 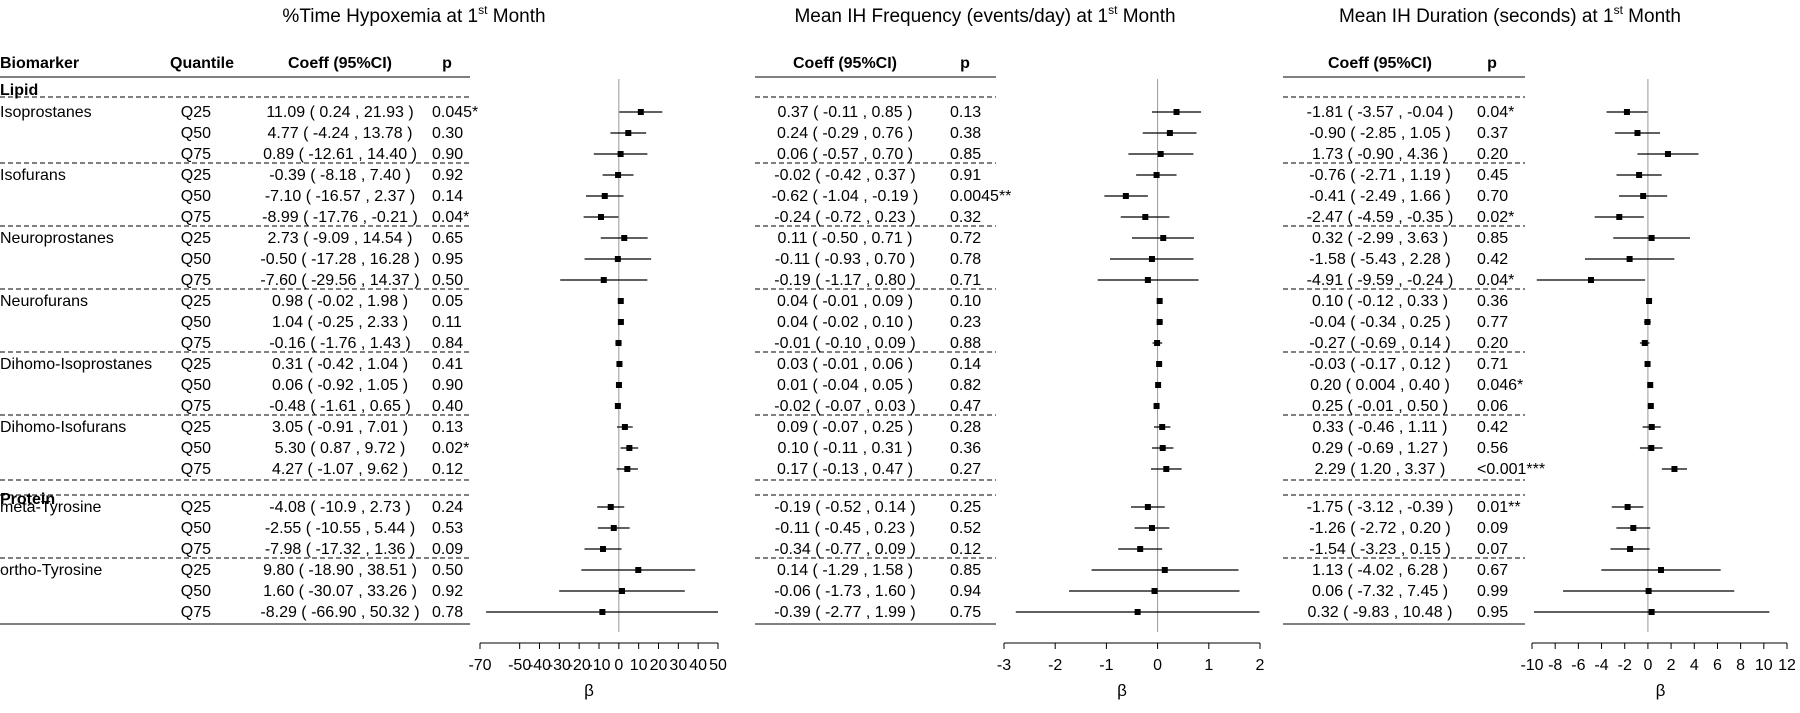 What do you see at coordinates (1380, 63) in the screenshot?
I see `header-coeff: Coeff (95%CI)` at bounding box center [1380, 63].